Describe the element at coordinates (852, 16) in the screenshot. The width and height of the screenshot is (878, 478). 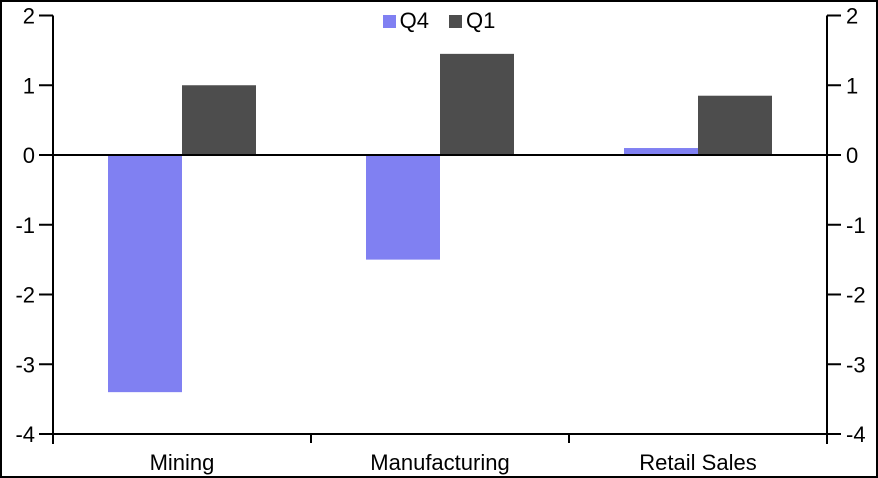
I see `y-tick-label-right-2: 2` at that location.